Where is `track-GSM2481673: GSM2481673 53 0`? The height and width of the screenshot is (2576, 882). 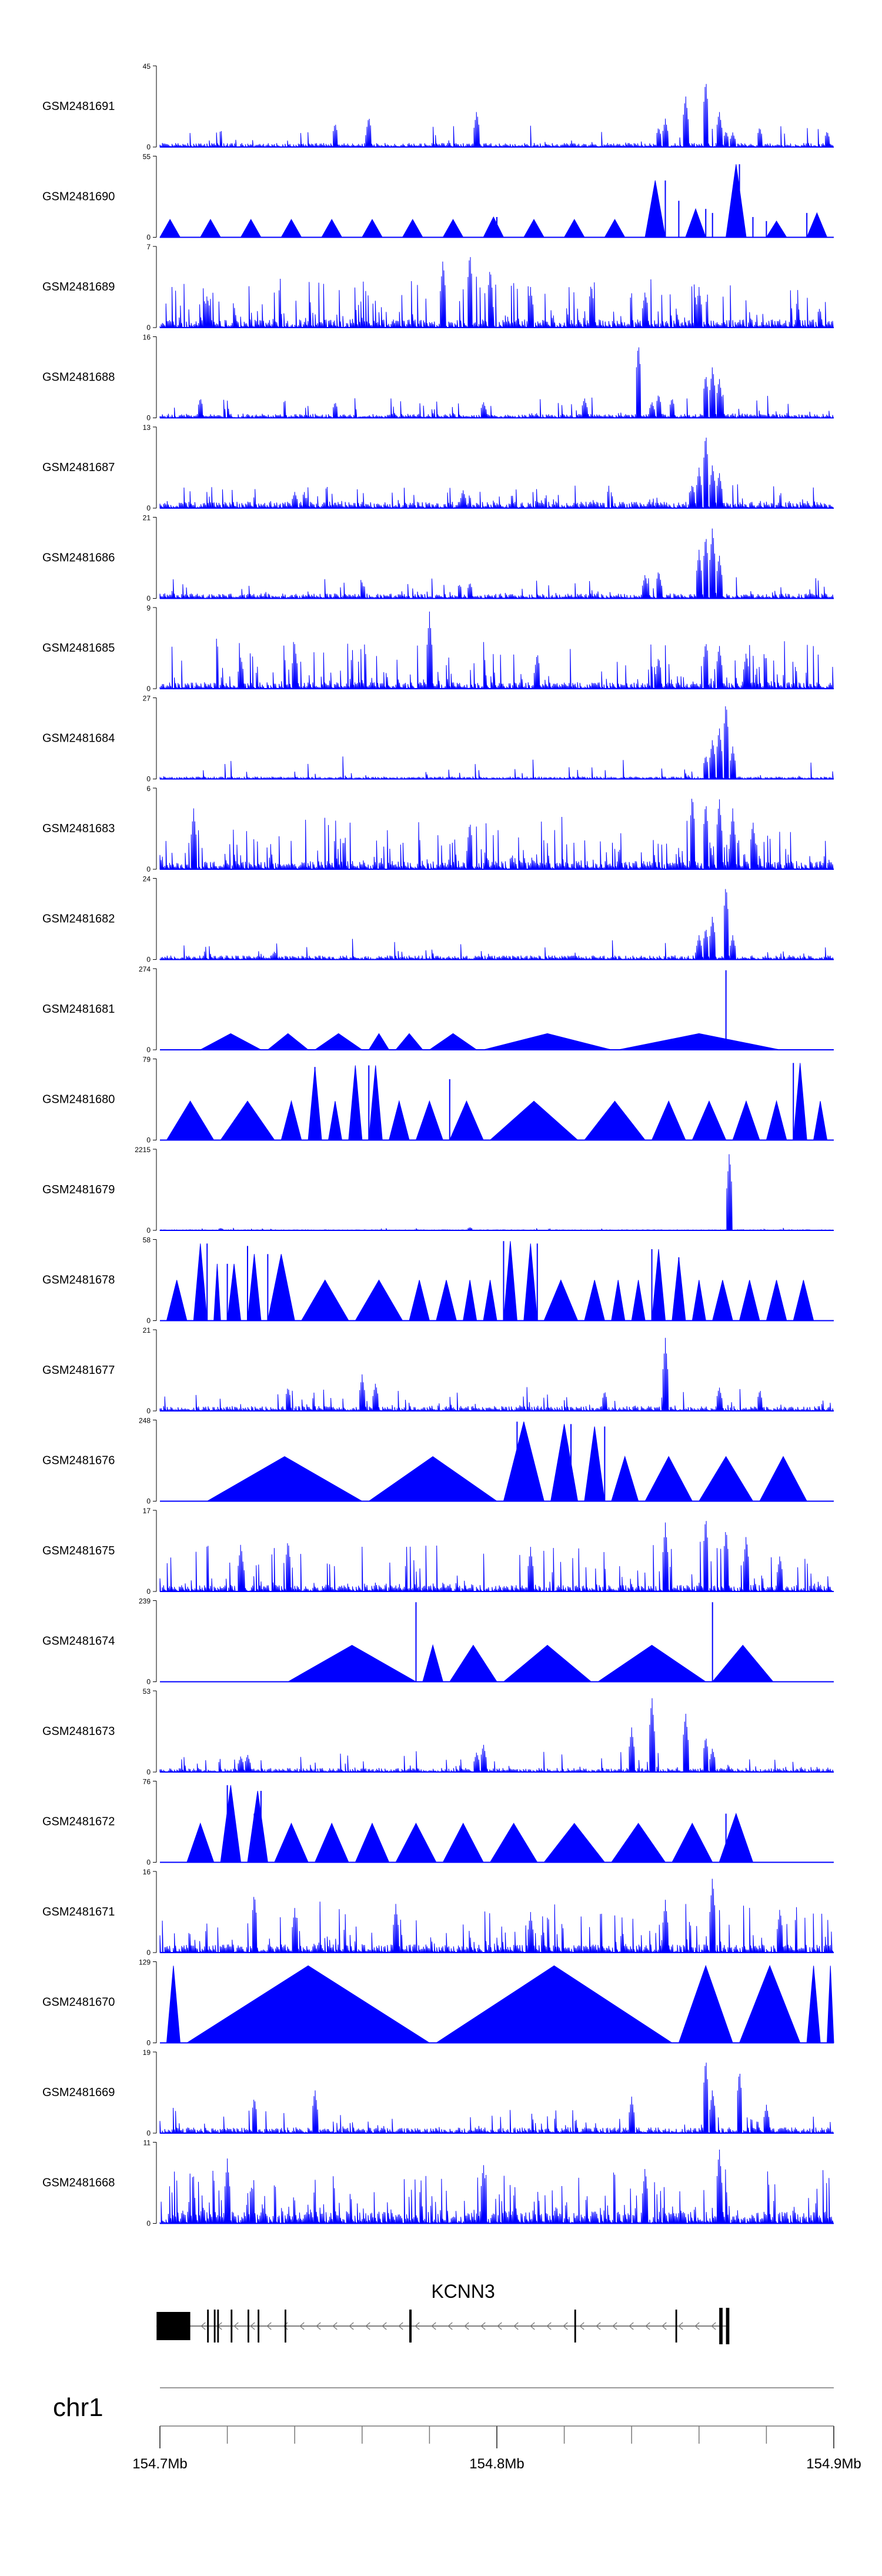 track-GSM2481673: GSM2481673 53 0 is located at coordinates (438, 1731).